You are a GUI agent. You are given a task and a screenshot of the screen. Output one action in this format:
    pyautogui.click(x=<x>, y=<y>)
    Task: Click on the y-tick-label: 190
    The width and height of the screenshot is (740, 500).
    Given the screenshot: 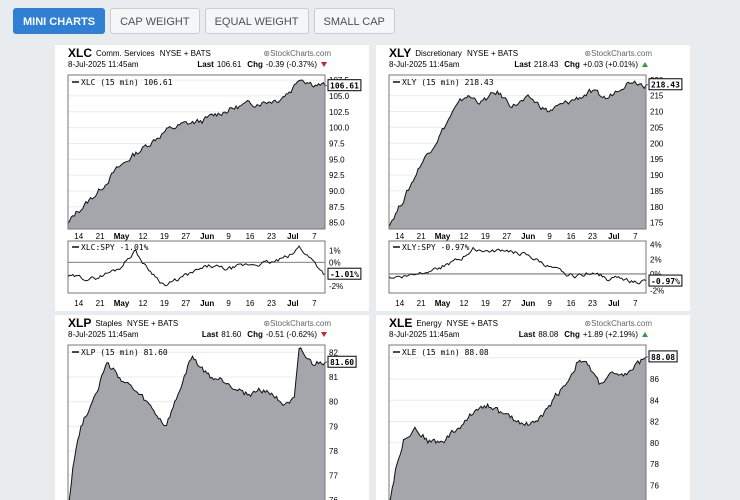 What is the action you would take?
    pyautogui.click(x=657, y=175)
    